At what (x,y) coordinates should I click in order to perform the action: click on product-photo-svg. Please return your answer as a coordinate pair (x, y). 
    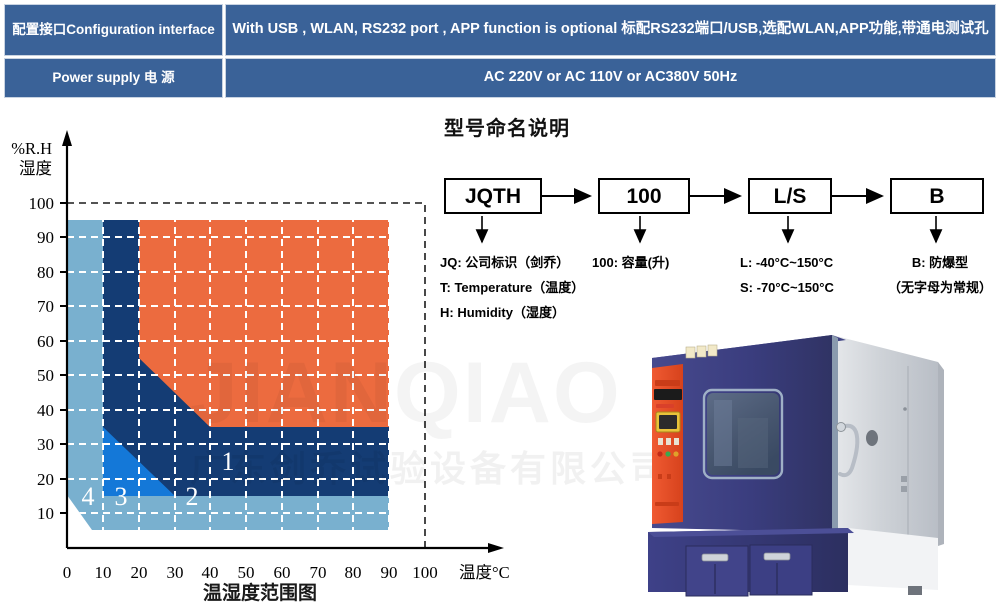
    Looking at the image, I should click on (796, 466).